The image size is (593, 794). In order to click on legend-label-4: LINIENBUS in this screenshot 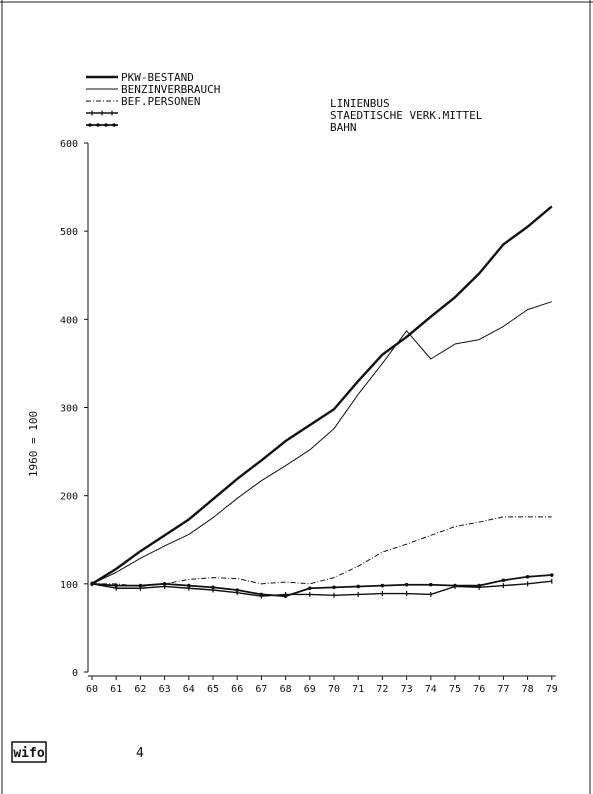, I will do `click(360, 103)`.